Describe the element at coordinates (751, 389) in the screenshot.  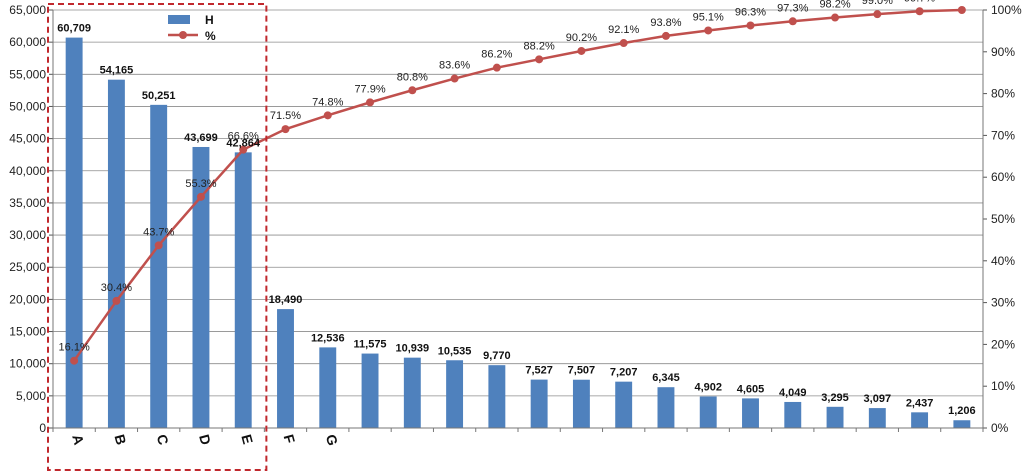
I see `bar-value-label: 4,605` at that location.